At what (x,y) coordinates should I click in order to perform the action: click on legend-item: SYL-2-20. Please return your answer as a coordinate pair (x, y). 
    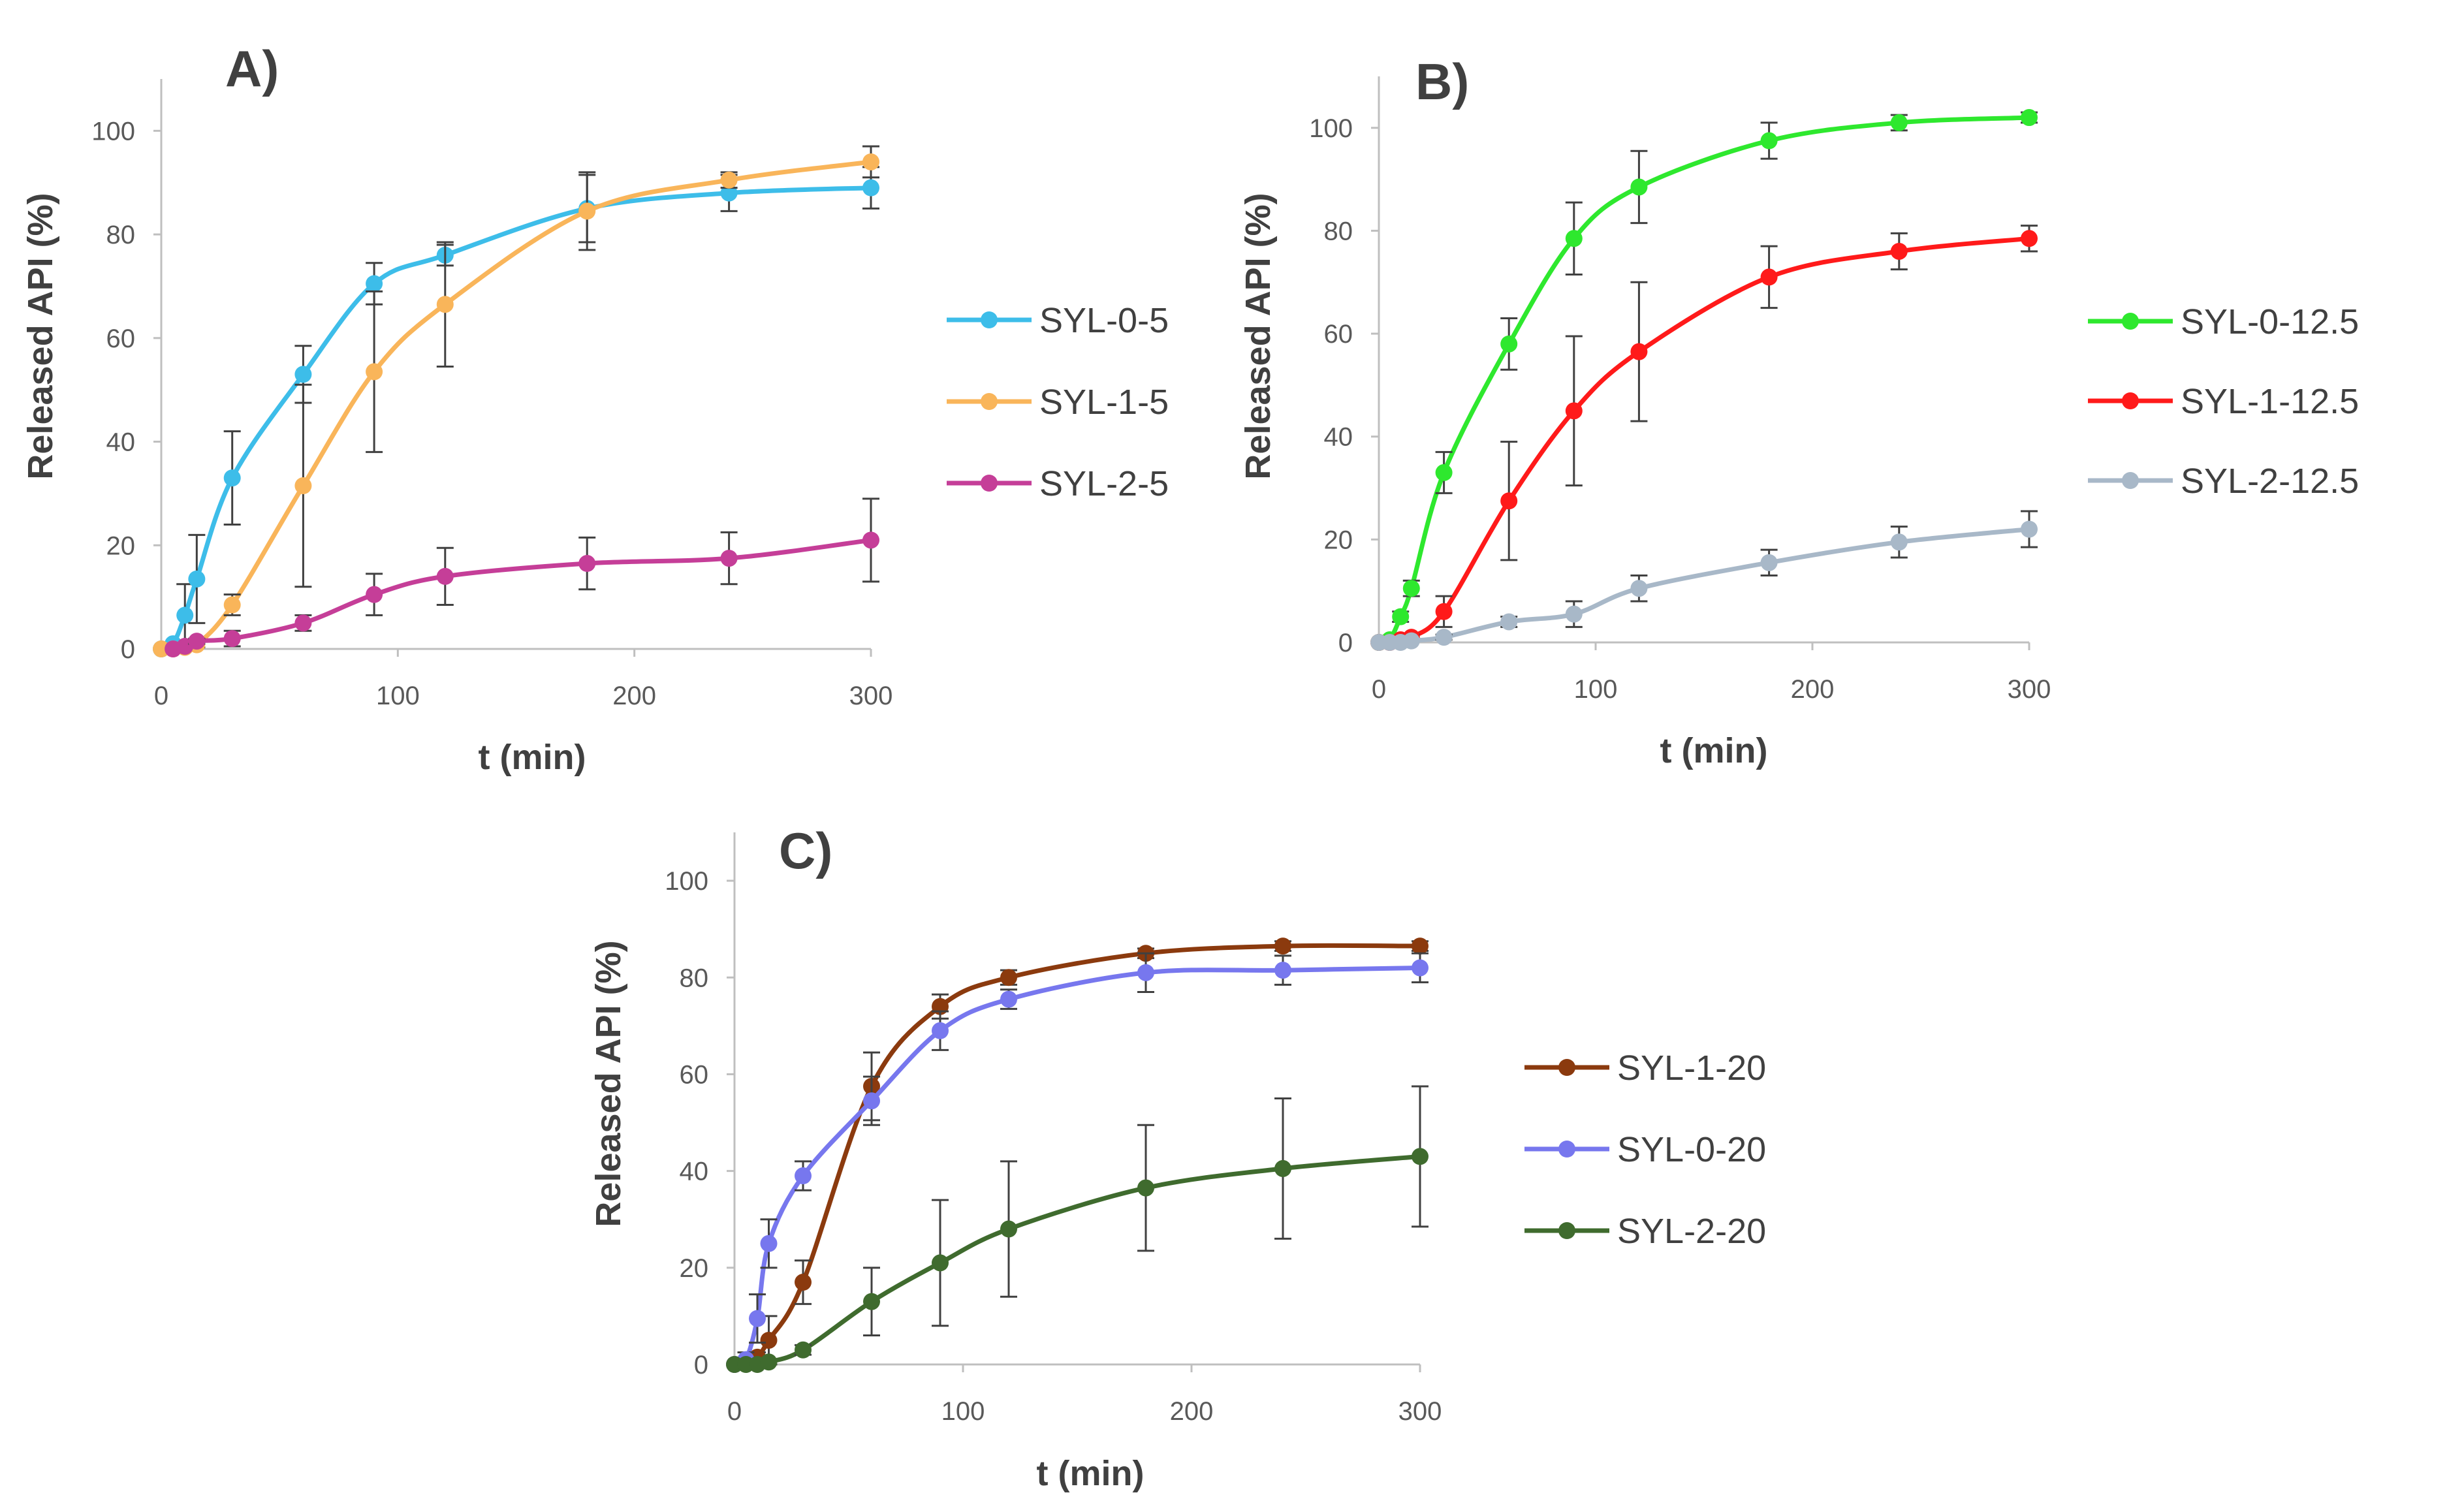
    Looking at the image, I should click on (1645, 1231).